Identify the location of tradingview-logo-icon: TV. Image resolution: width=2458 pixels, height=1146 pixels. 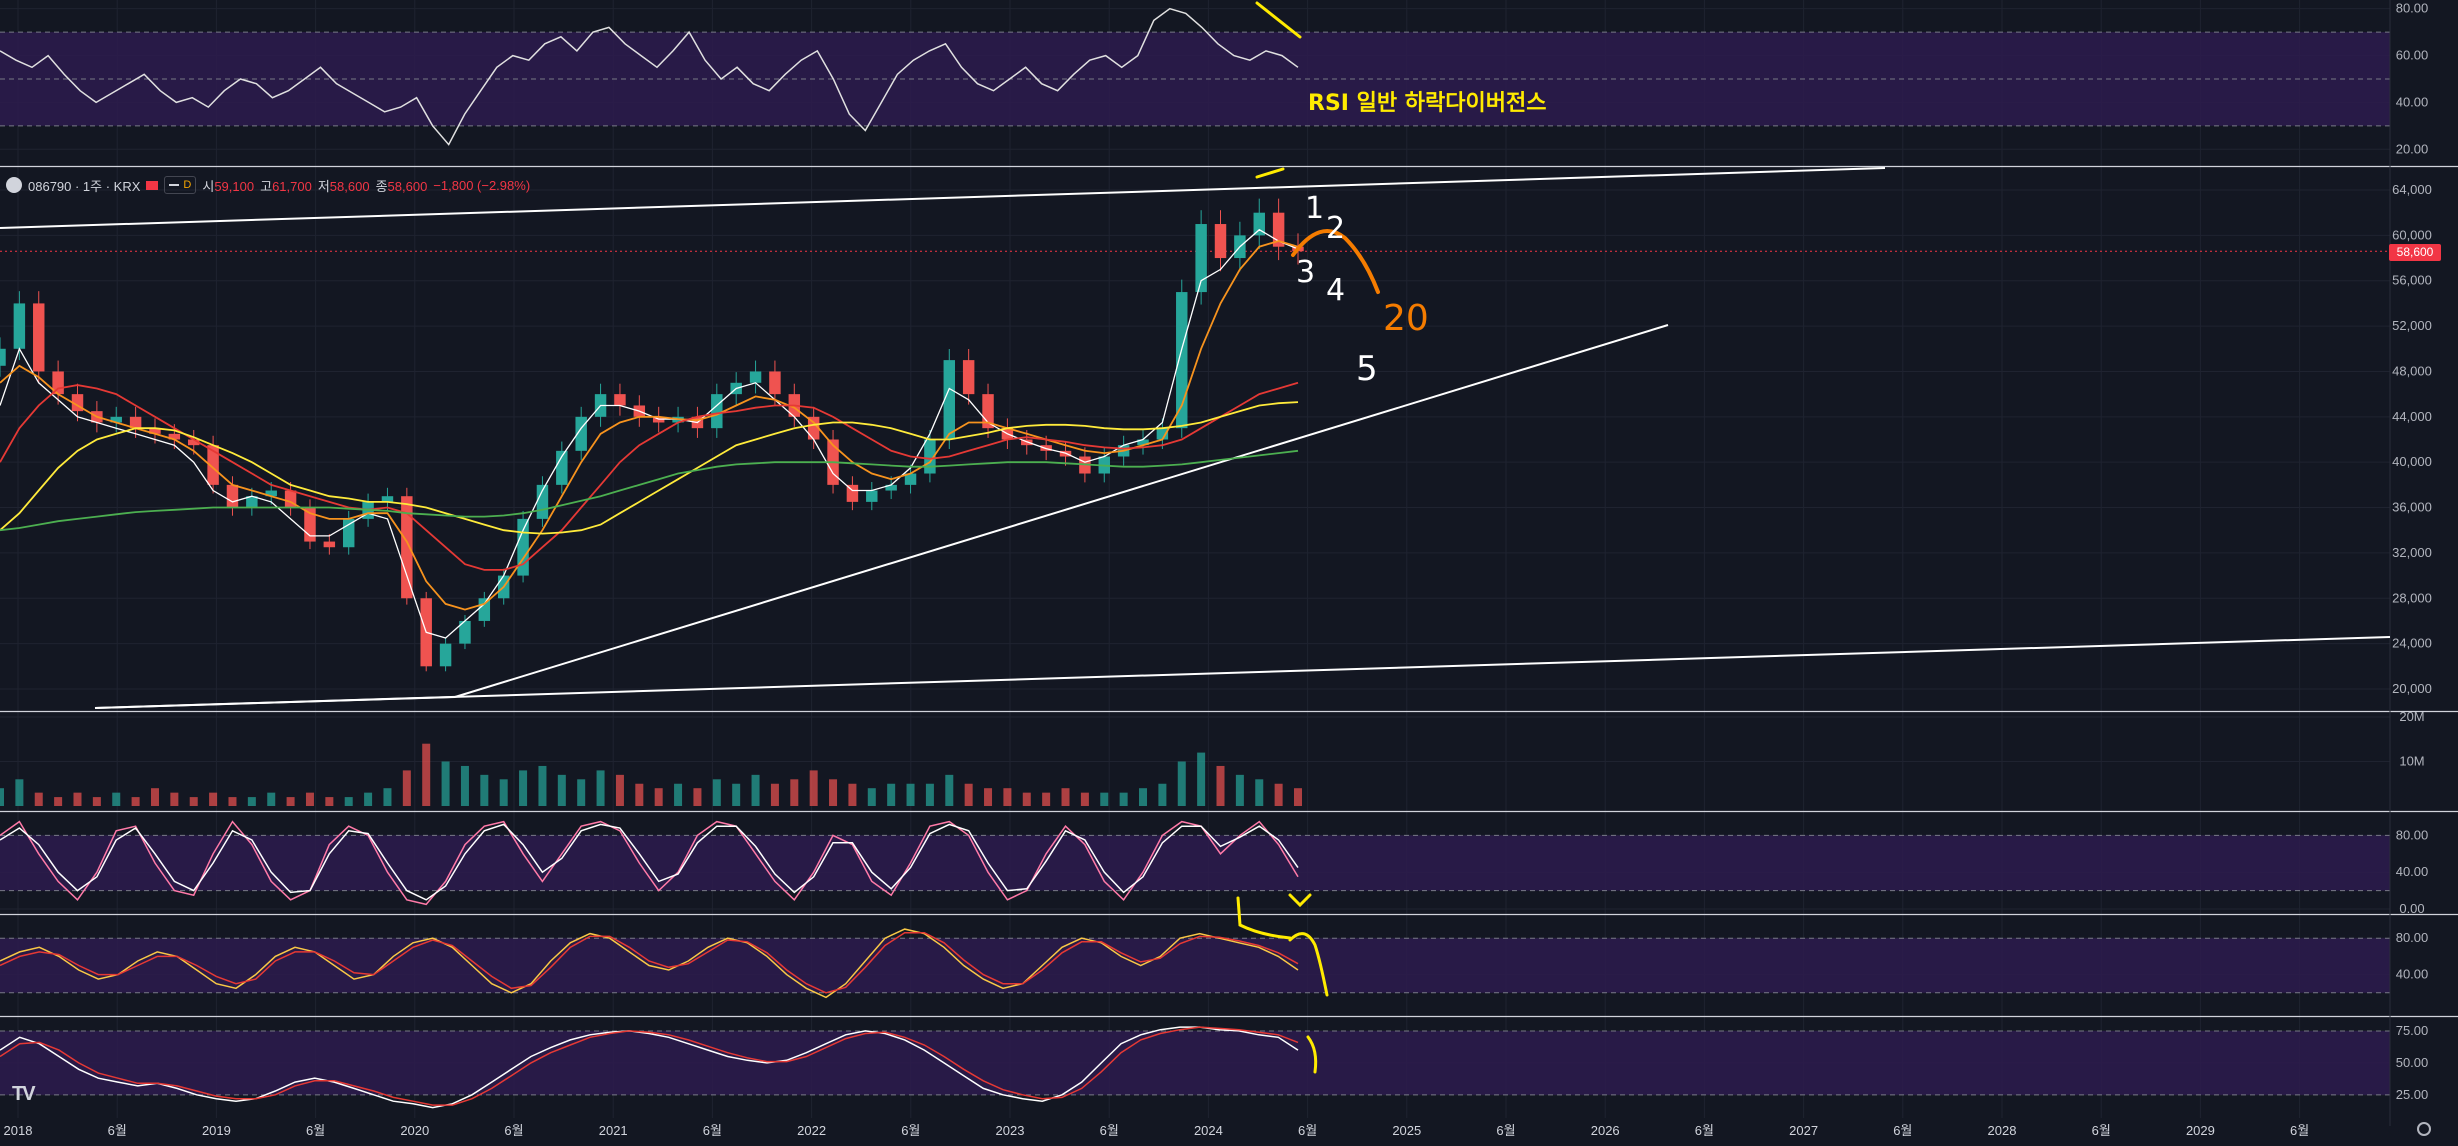
(24, 1094).